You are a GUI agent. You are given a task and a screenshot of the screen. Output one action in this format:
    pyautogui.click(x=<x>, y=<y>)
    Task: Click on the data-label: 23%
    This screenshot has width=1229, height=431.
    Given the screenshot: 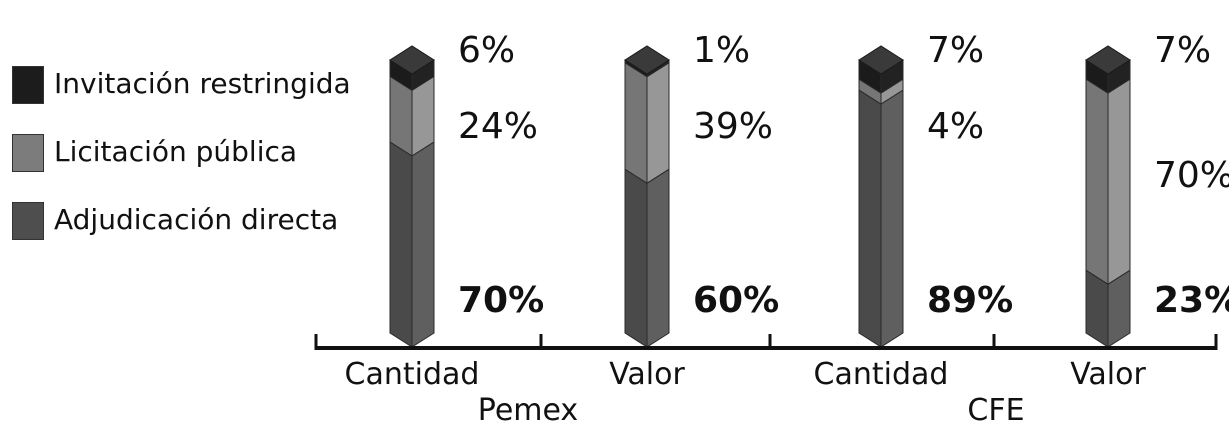 What is the action you would take?
    pyautogui.click(x=1191, y=300)
    